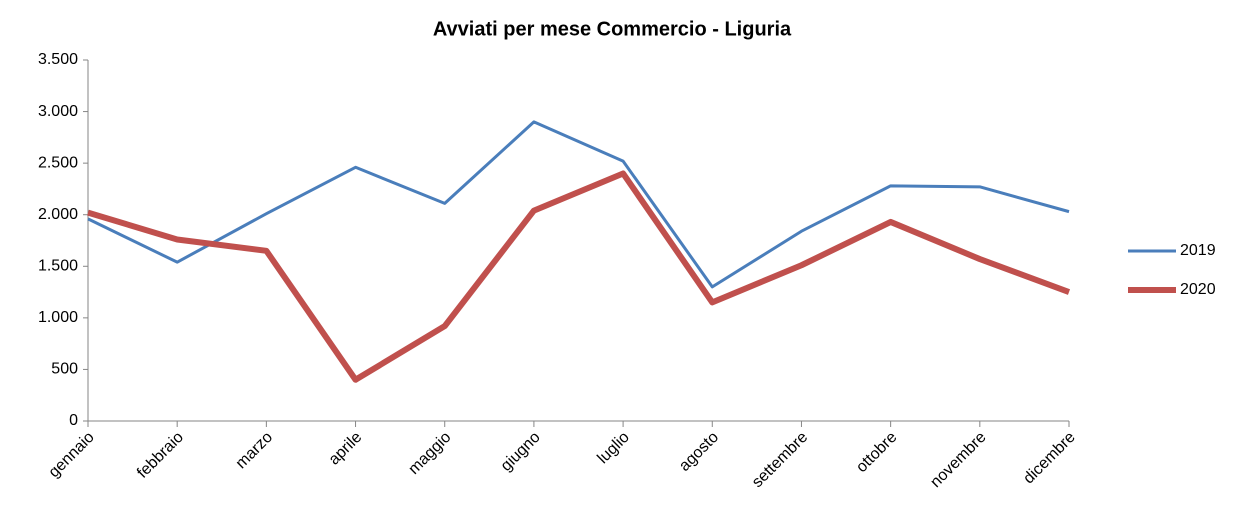 This screenshot has height=517, width=1233. I want to click on y-tick-label: 3.000, so click(58, 111).